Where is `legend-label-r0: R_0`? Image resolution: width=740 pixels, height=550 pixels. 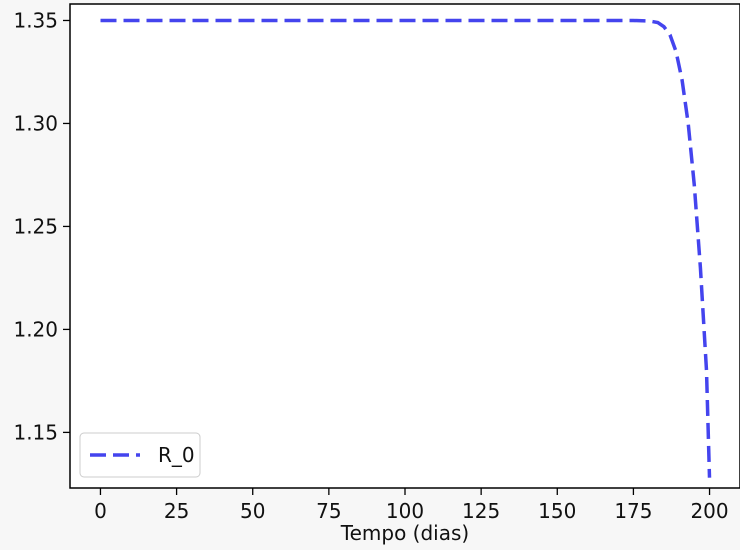
legend-label-r0: R_0 is located at coordinates (176, 455).